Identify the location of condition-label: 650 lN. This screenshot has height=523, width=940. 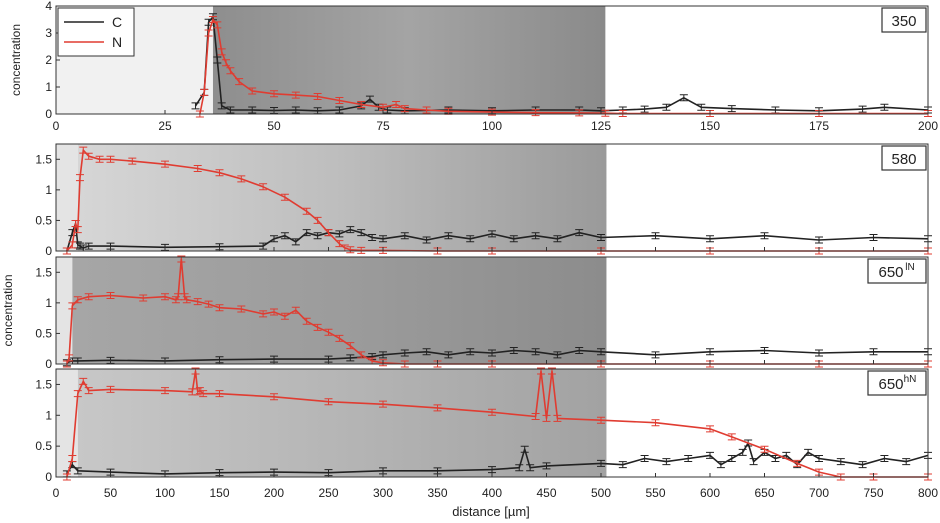
(897, 271).